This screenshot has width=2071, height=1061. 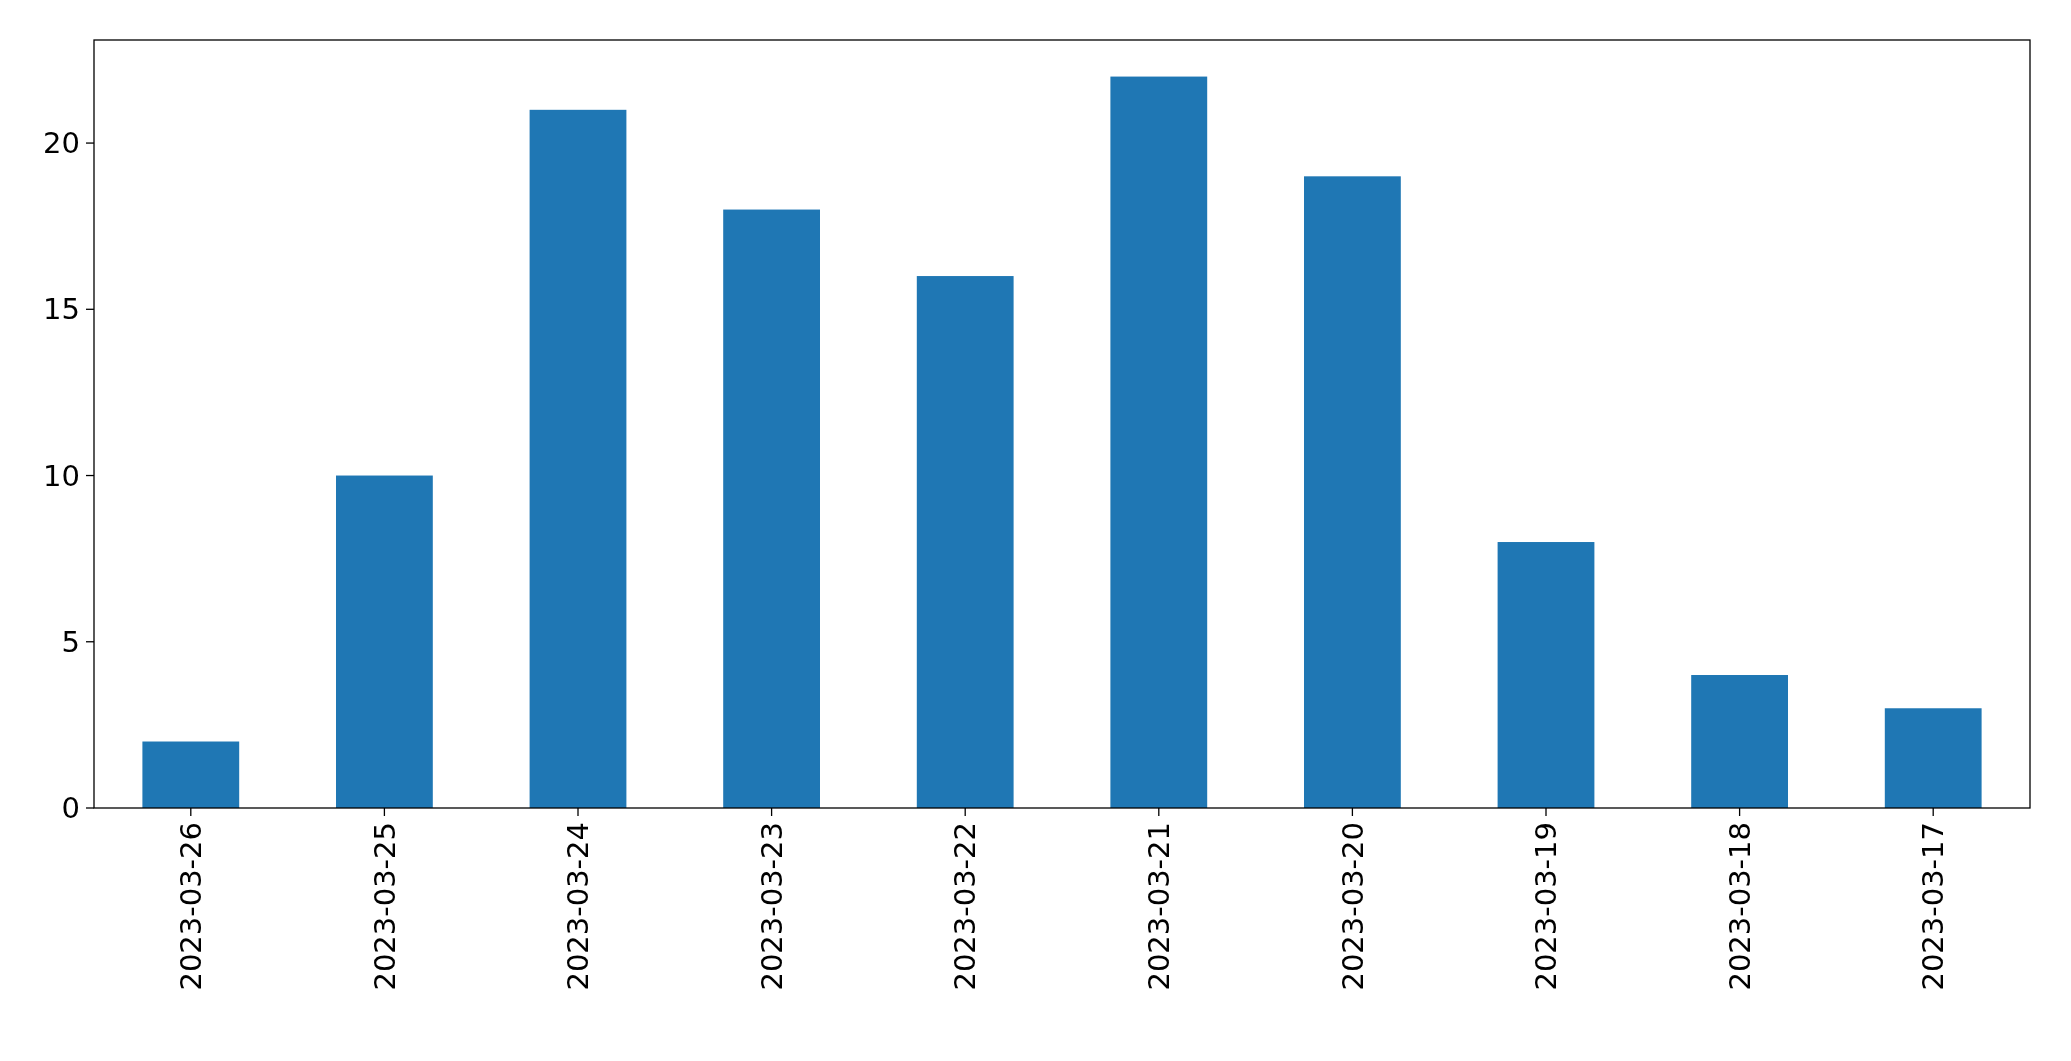 I want to click on x-tick-label: 2023-03-21, so click(x=1158, y=906).